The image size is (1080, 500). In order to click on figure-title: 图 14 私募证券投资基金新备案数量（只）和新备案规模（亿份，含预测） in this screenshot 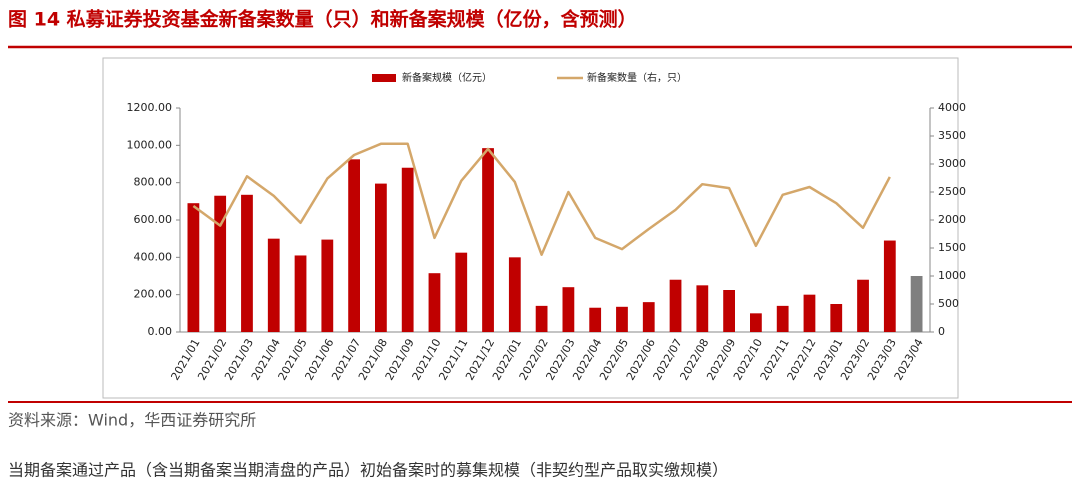, I will do `click(322, 19)`.